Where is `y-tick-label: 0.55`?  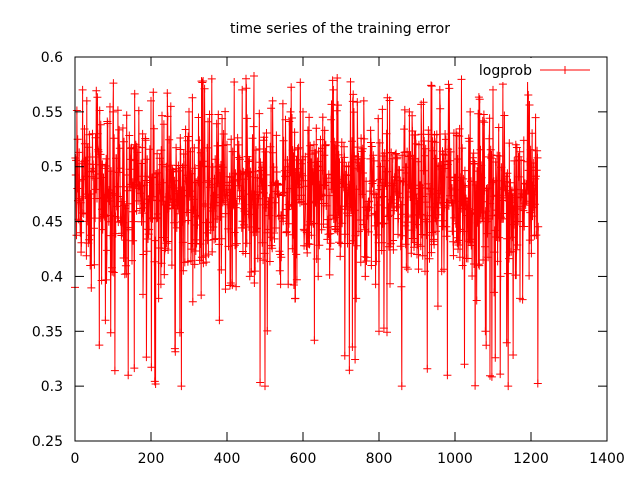 y-tick-label: 0.55 is located at coordinates (47, 113).